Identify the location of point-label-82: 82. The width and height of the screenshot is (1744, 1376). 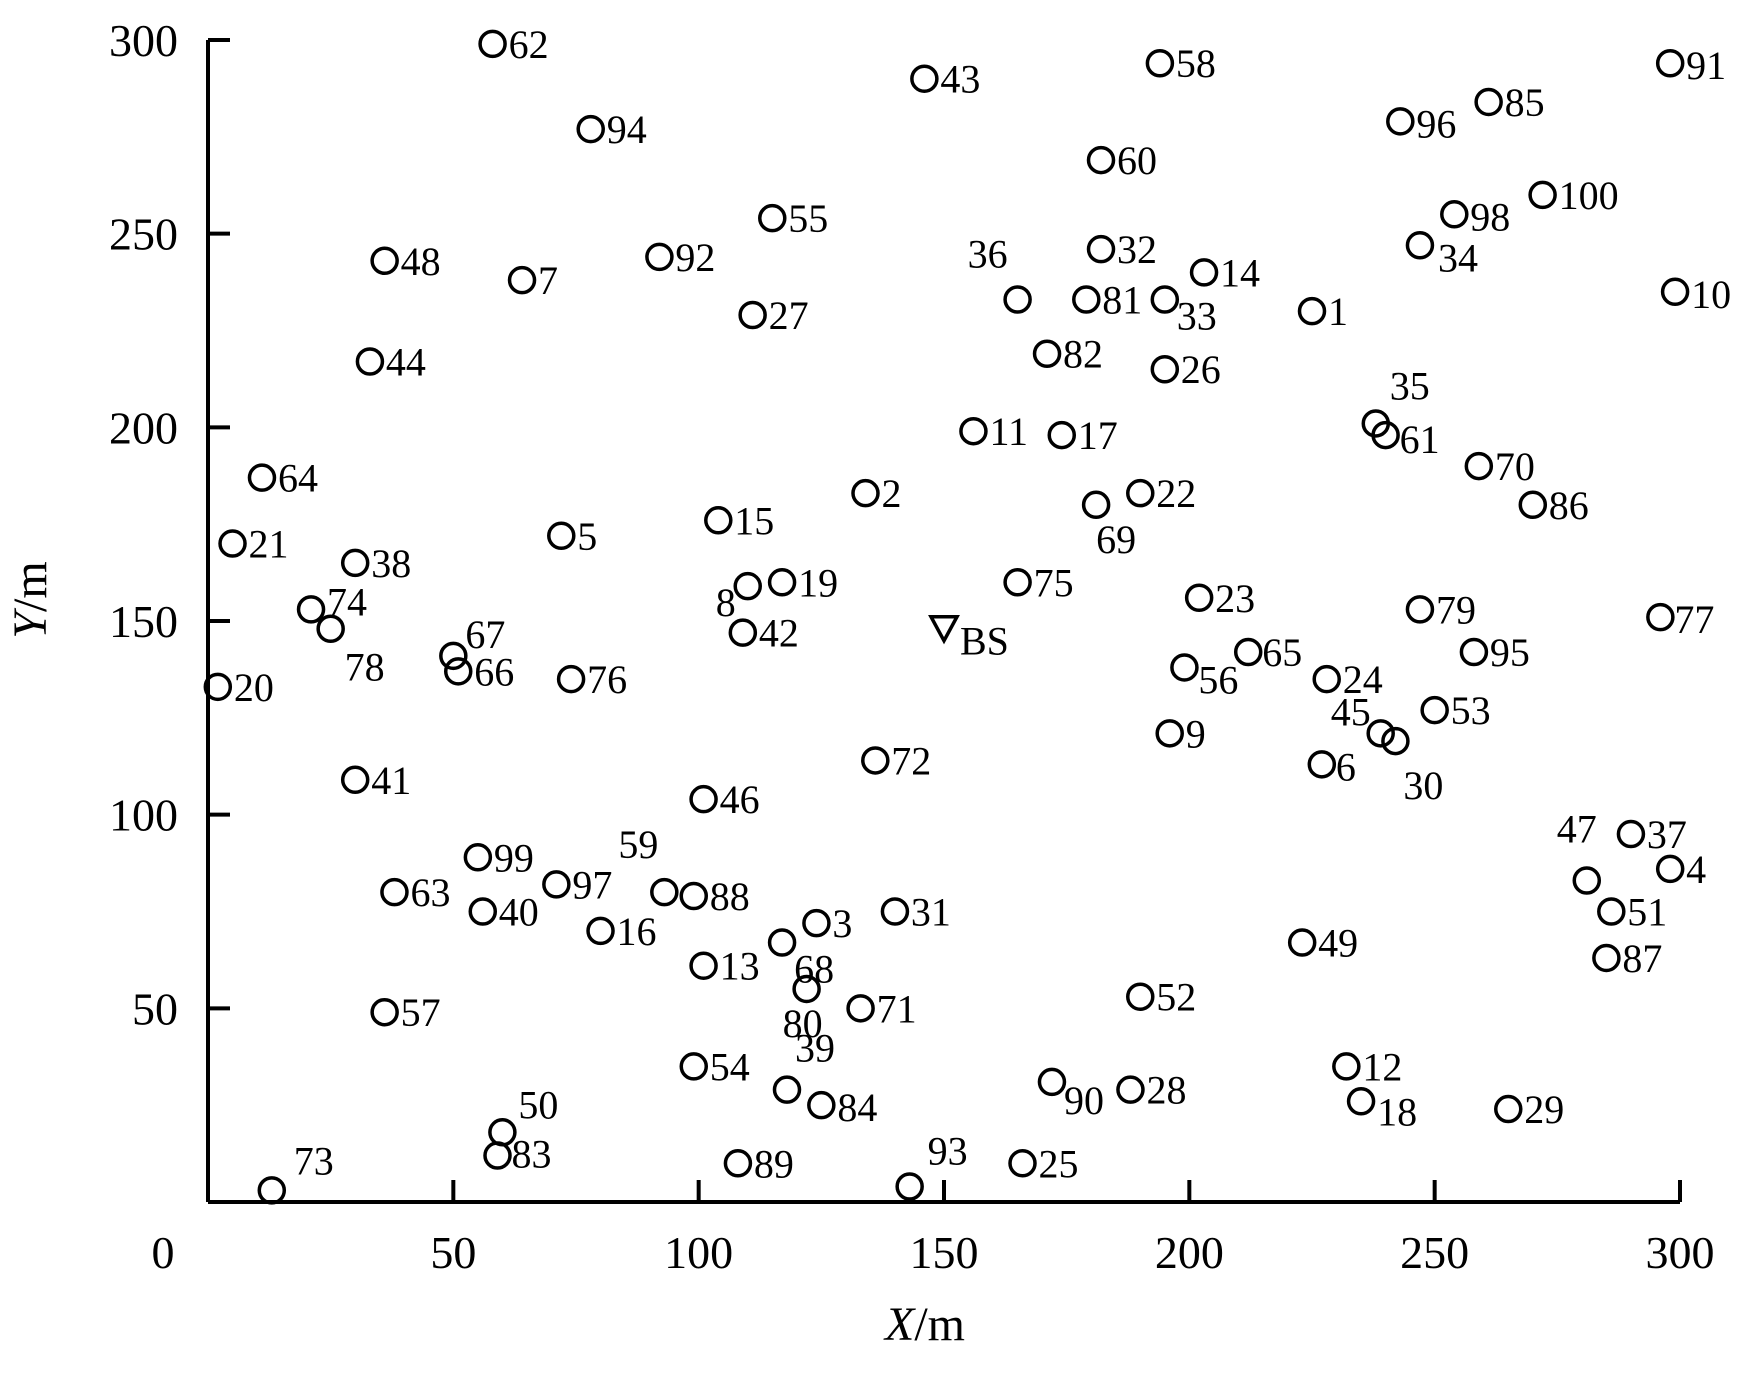
(1083, 354).